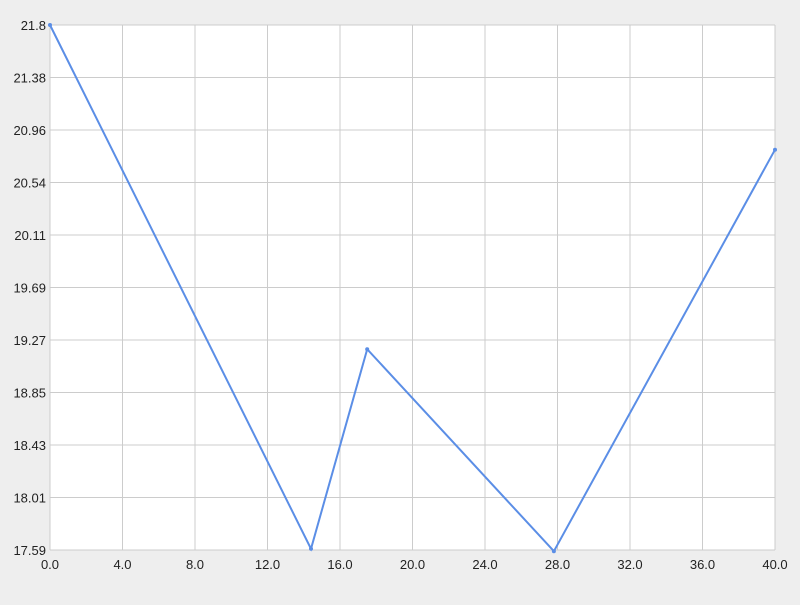  I want to click on x-tick-label: 0.0, so click(50, 564).